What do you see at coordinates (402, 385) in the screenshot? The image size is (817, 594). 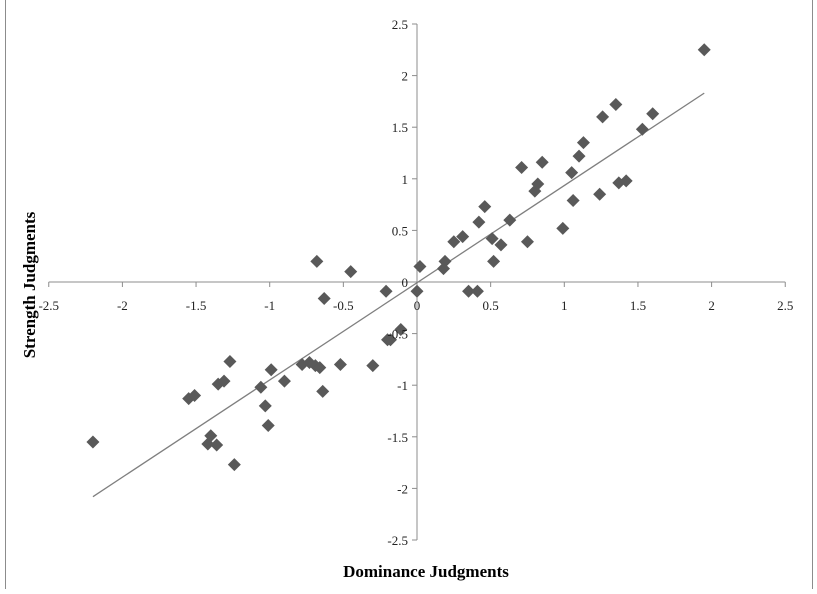 I see `y-tick-label: -1` at bounding box center [402, 385].